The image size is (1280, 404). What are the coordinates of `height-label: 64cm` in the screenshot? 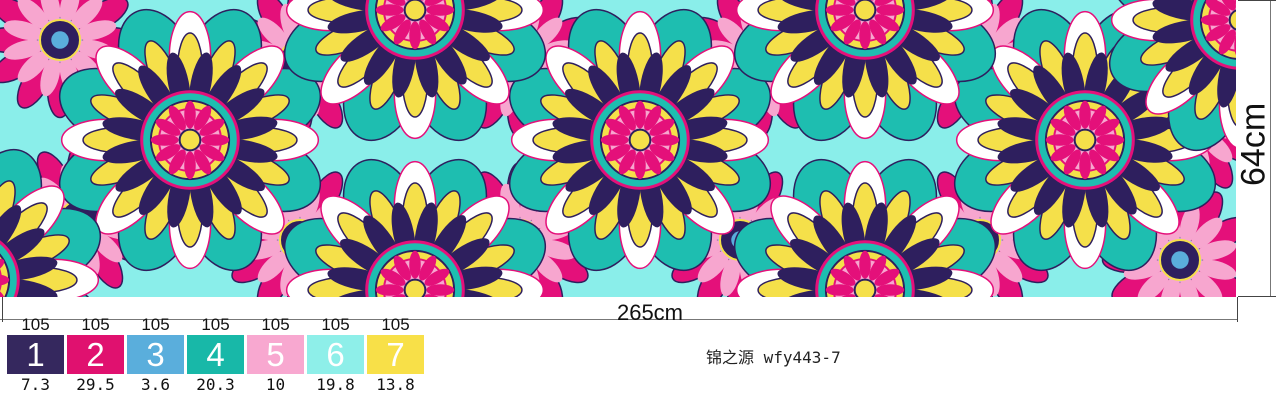 It's located at (1253, 144).